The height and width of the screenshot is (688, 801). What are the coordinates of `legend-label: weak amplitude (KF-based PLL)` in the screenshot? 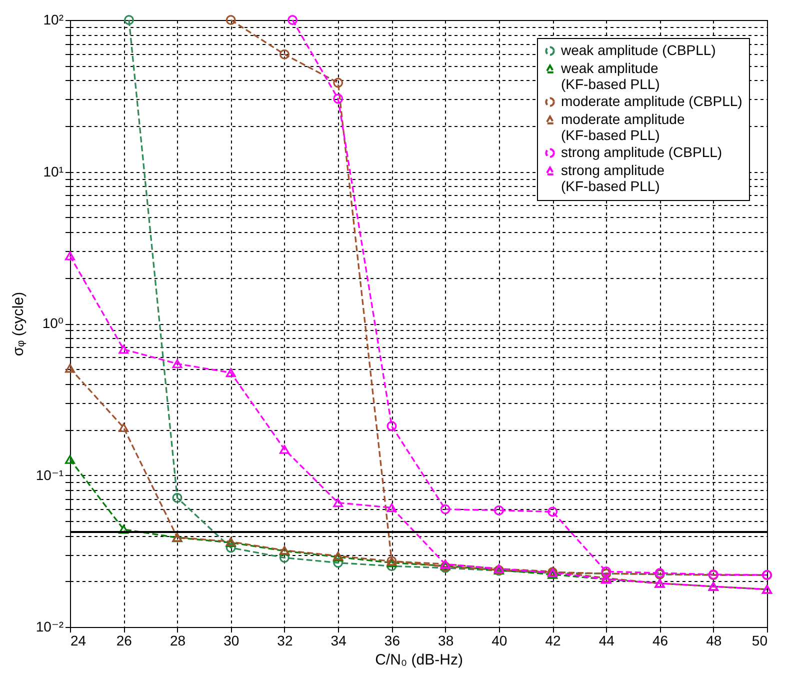 It's located at (610, 76).